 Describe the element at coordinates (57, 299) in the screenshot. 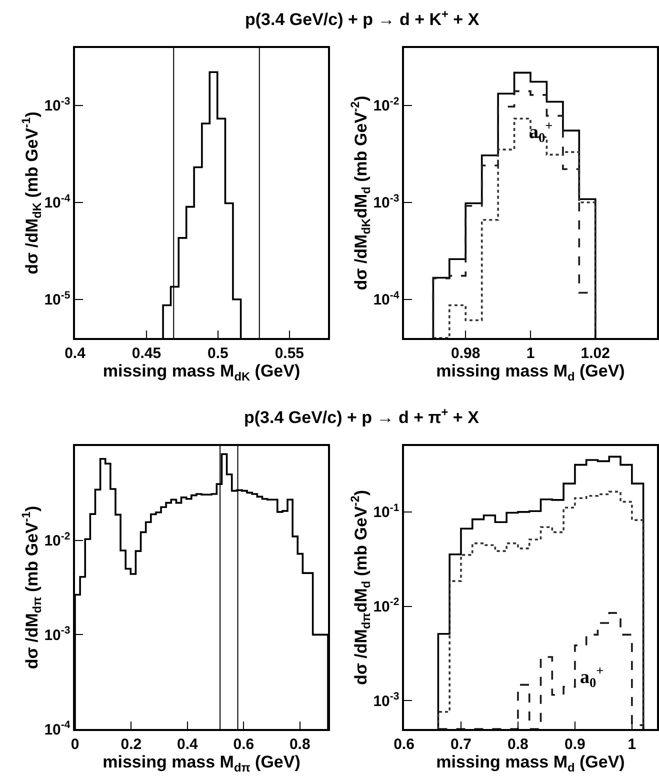

I see `y-tick-label: 10$^{-5}$` at that location.